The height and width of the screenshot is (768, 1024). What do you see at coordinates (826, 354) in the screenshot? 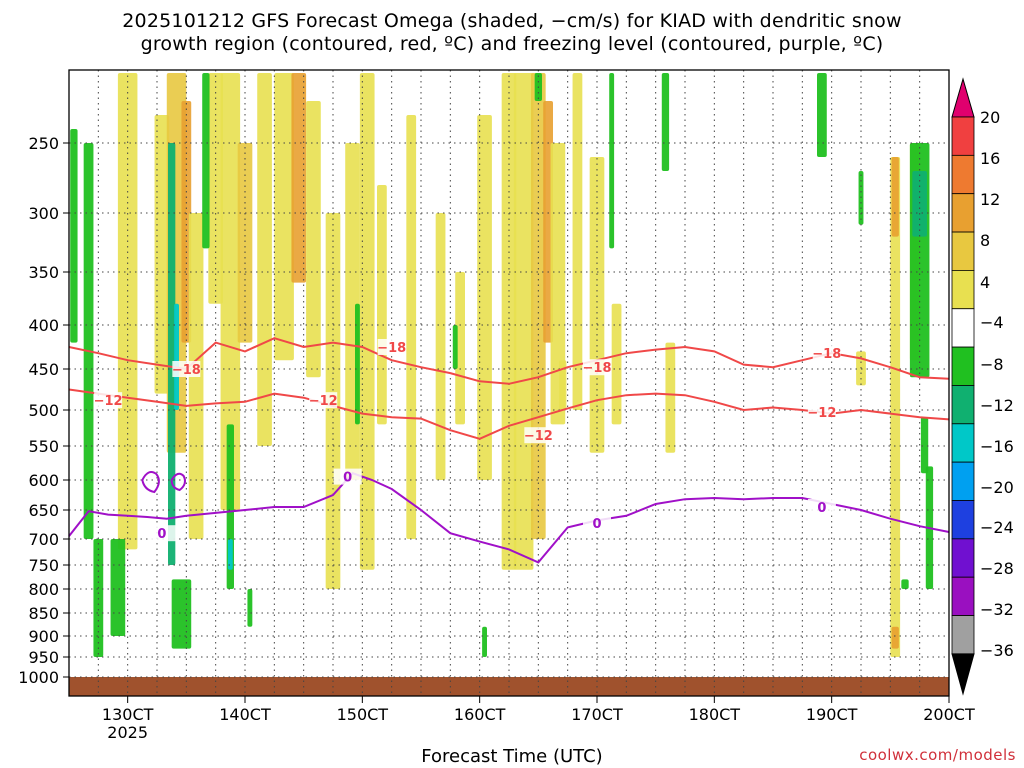
I see `contour-label--18-3: −18` at bounding box center [826, 354].